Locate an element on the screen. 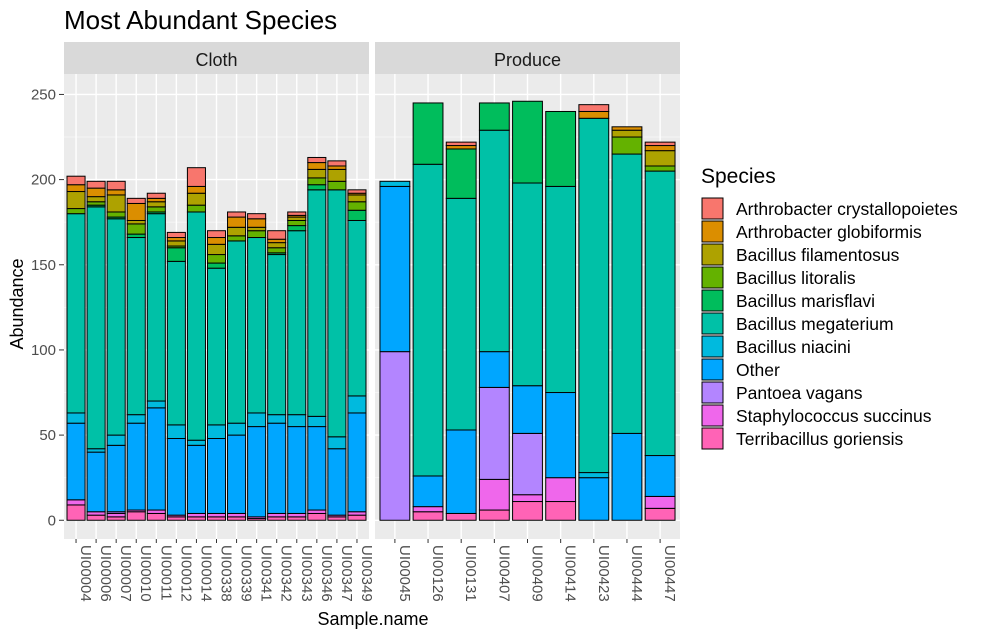  x-tick-label: UI00349 is located at coordinates (366, 573).